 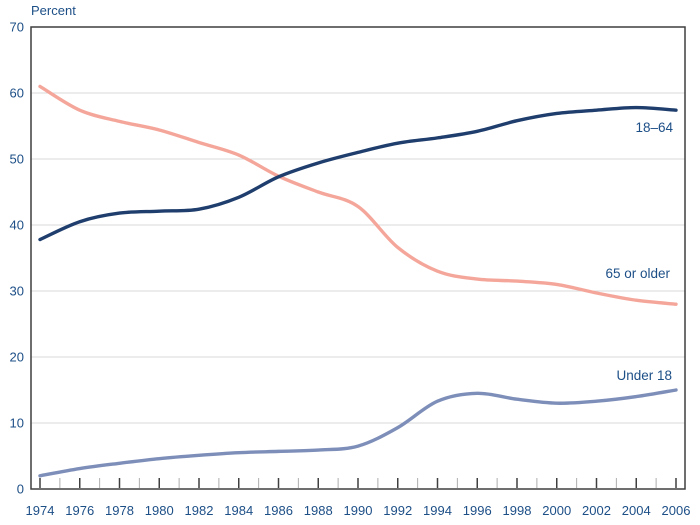 What do you see at coordinates (517, 510) in the screenshot?
I see `x-tick-label: 1998` at bounding box center [517, 510].